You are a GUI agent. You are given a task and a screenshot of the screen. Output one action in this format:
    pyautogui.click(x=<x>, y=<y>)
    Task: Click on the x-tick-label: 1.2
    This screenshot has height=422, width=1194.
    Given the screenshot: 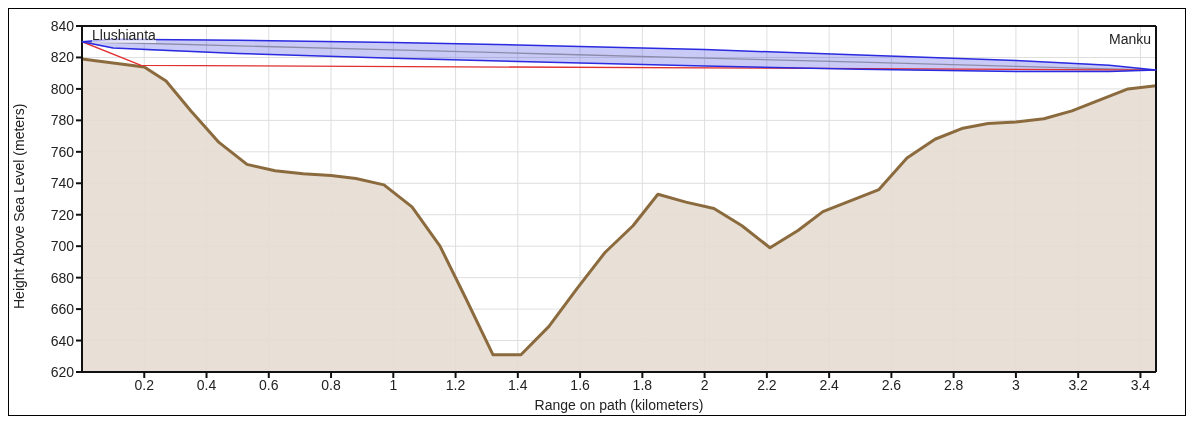 What is the action you would take?
    pyautogui.click(x=455, y=384)
    